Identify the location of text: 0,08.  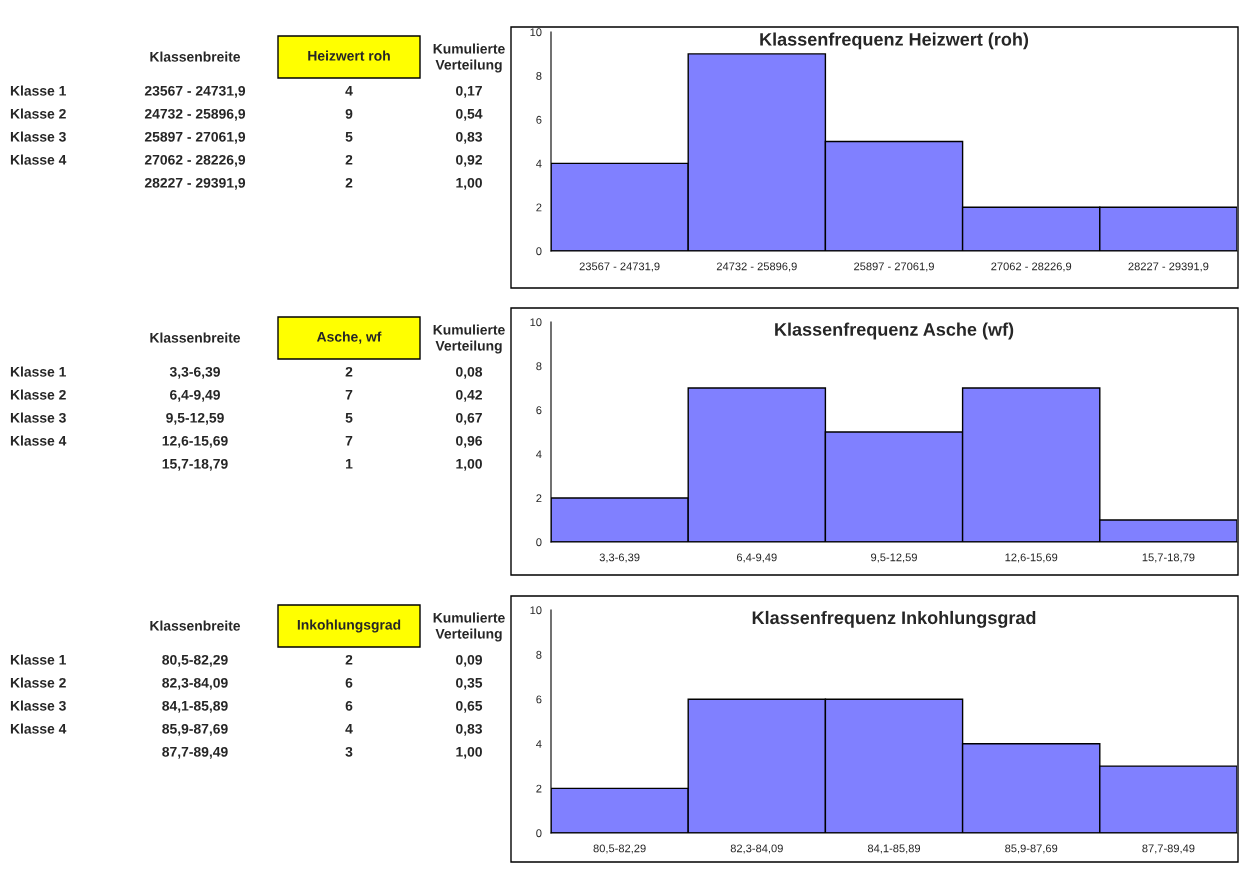
(469, 372).